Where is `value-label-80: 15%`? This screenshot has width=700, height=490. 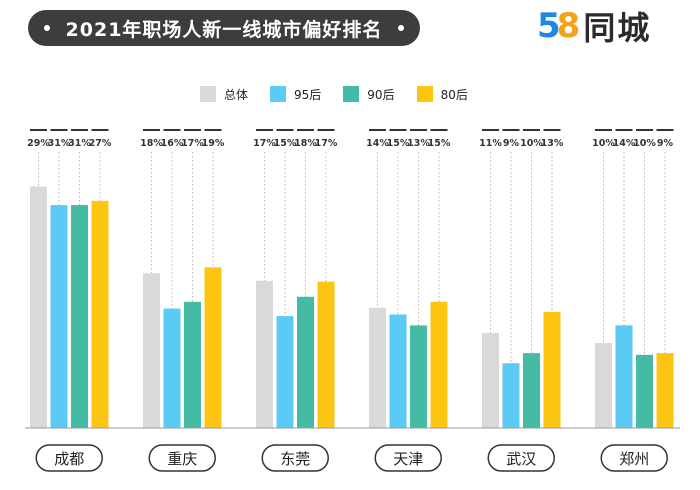 value-label-80: 15% is located at coordinates (439, 143).